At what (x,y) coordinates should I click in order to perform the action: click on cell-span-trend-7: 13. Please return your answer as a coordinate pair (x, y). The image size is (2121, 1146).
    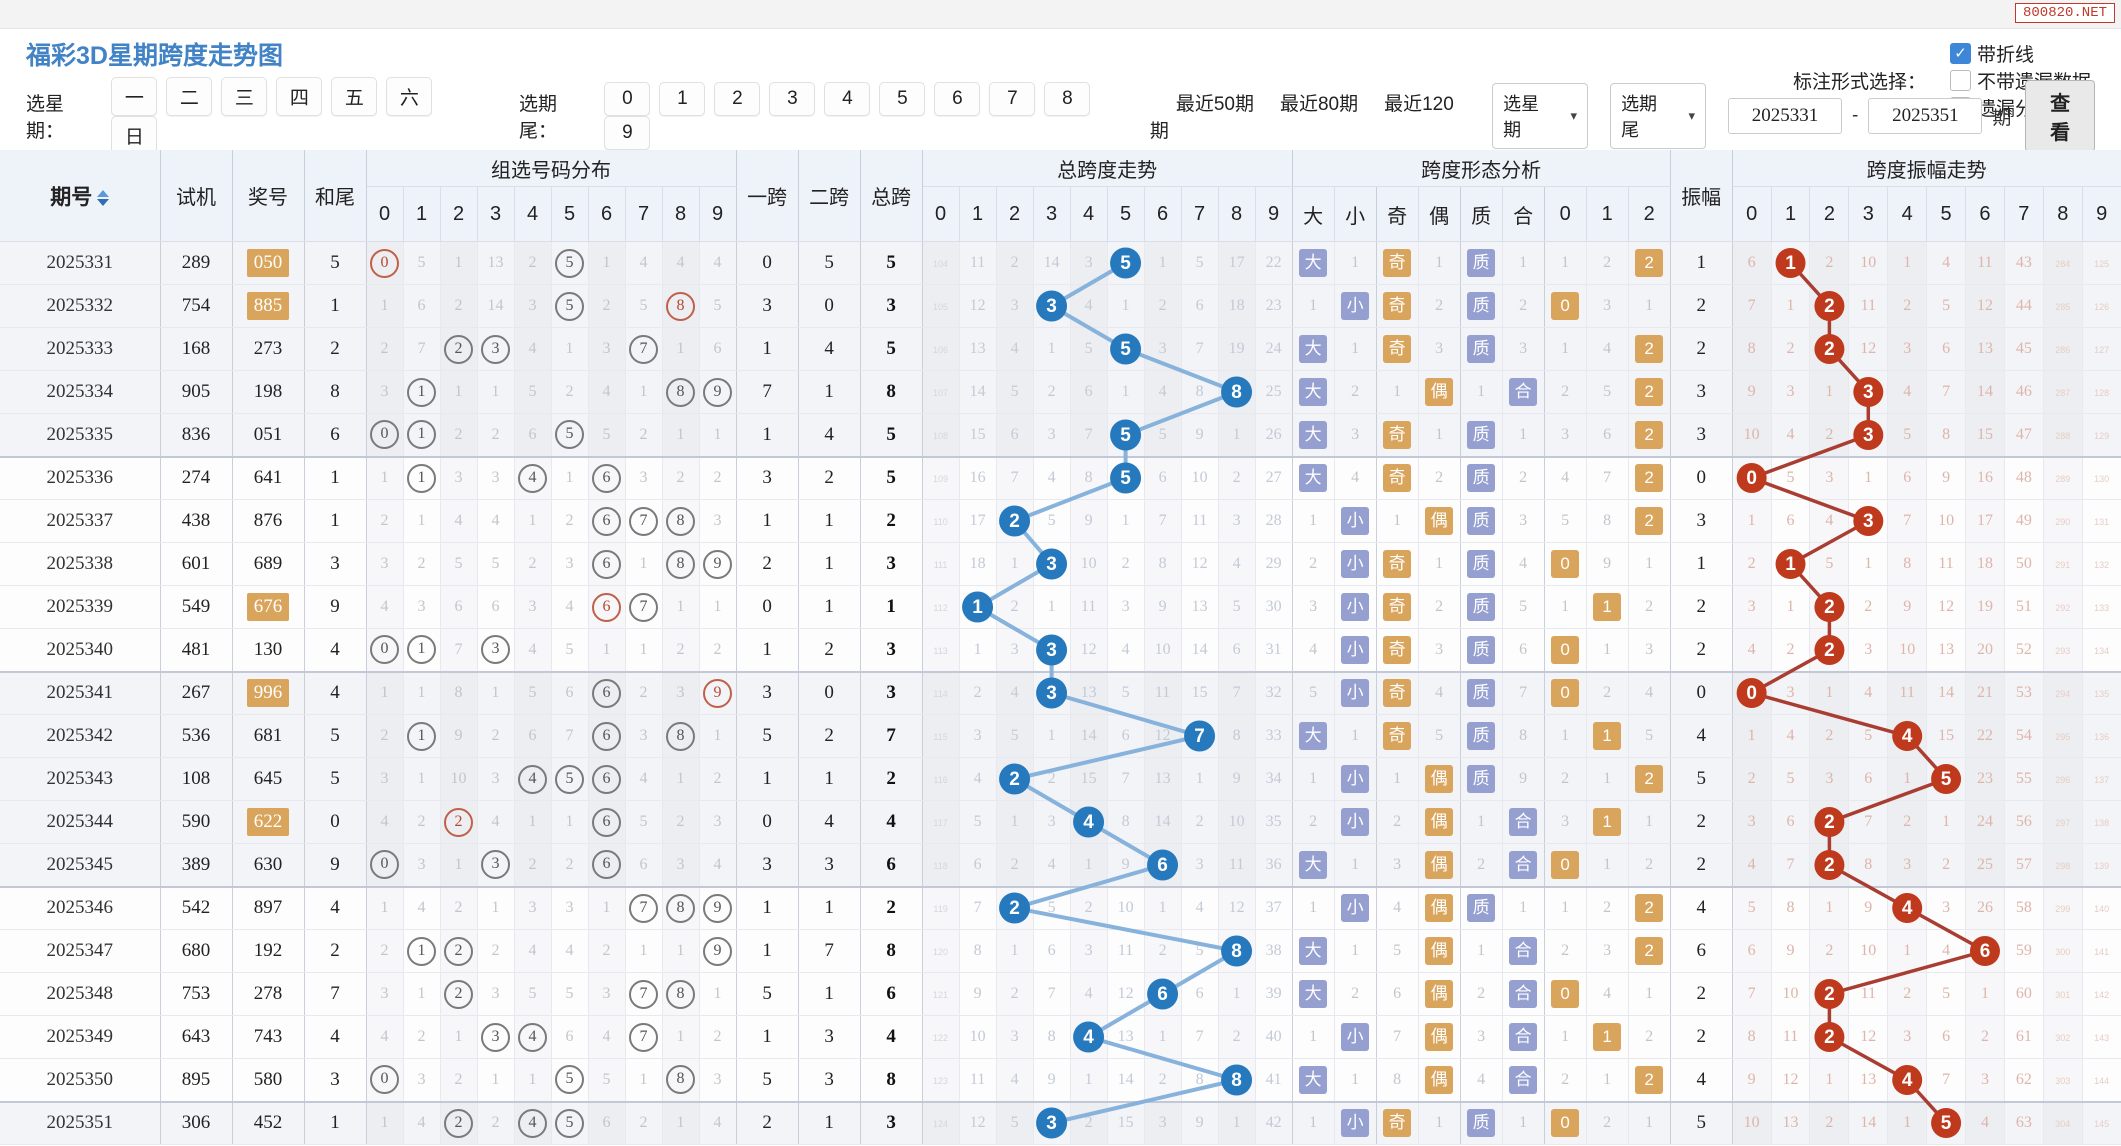
    Looking at the image, I should click on (1200, 607).